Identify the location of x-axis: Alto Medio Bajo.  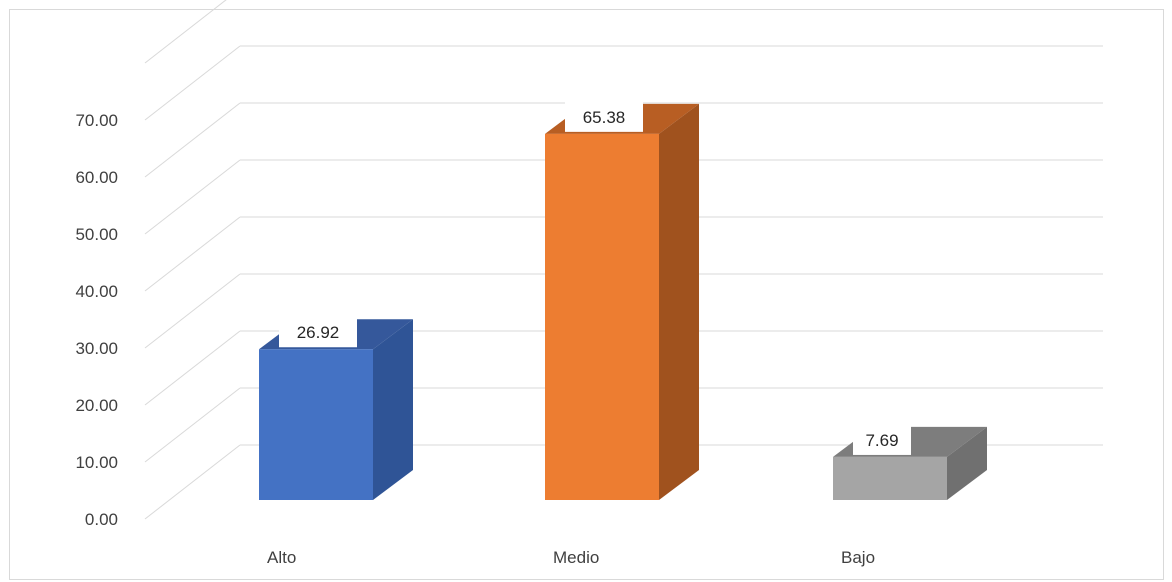
(571, 557).